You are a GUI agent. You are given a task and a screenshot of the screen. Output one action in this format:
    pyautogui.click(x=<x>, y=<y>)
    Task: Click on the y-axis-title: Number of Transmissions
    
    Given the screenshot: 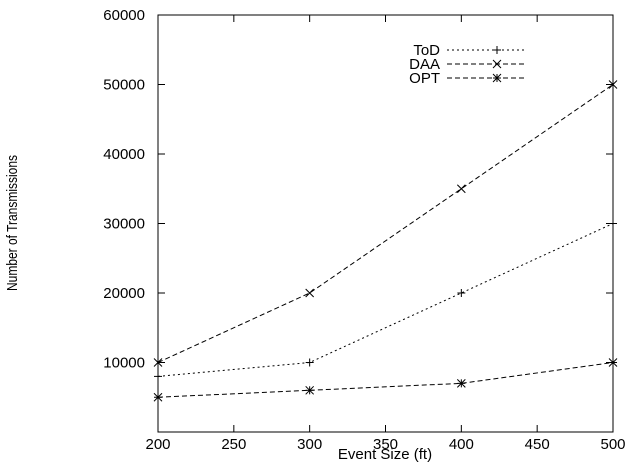 What is the action you would take?
    pyautogui.click(x=12, y=223)
    